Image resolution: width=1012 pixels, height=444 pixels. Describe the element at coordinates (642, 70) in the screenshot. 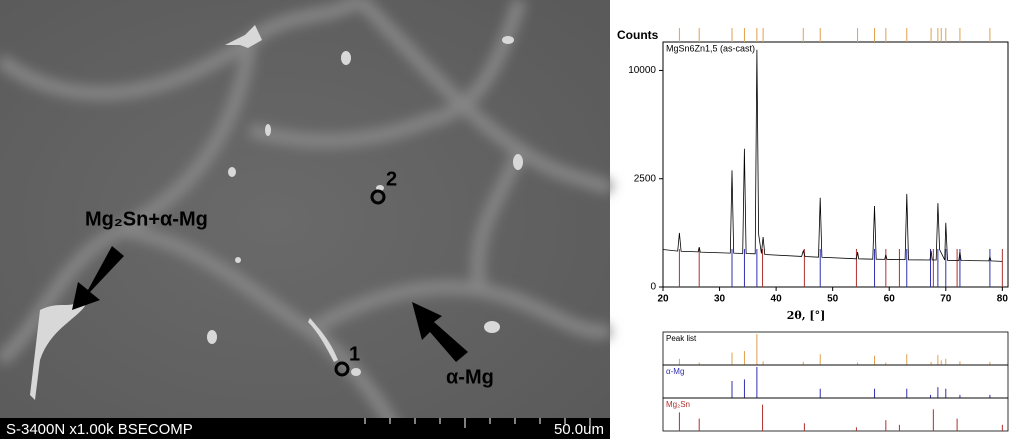

I see `y-tick-label: 10000` at that location.